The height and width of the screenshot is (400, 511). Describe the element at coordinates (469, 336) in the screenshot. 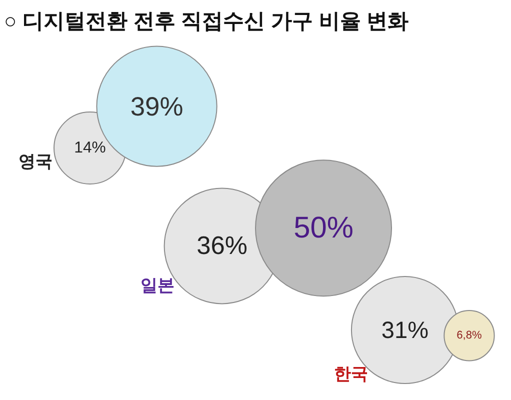

I see `value-label: 6,8%` at that location.